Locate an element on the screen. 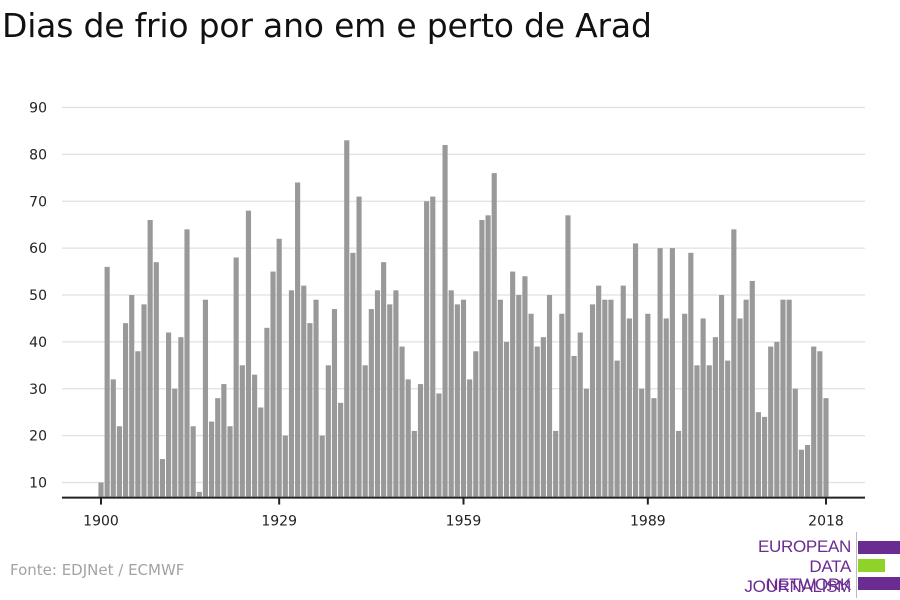  logo-text-network: NETWORK is located at coordinates (808, 584).